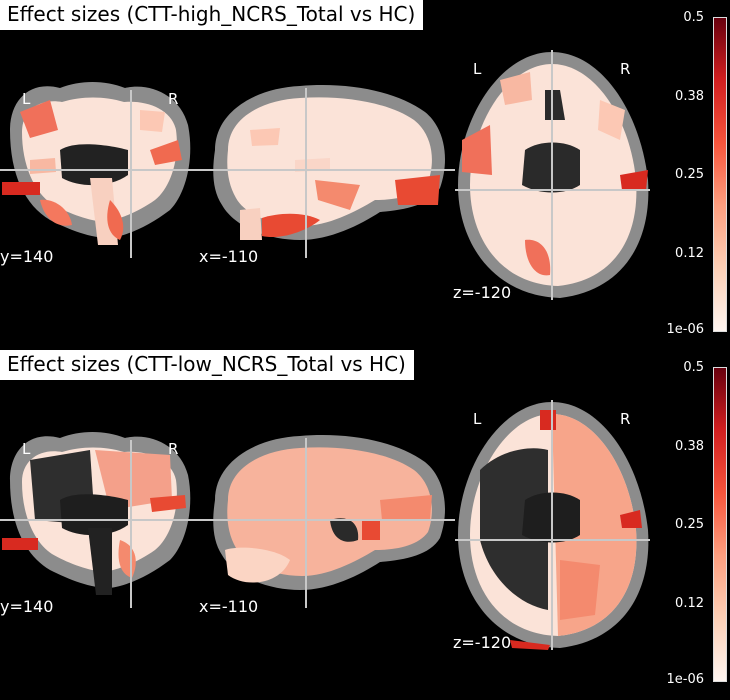  What do you see at coordinates (100, 520) in the screenshot?
I see `coronal-slice-low` at bounding box center [100, 520].